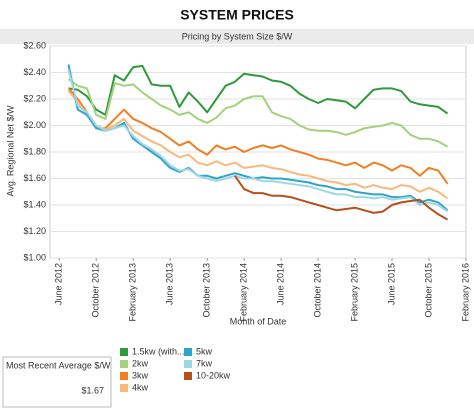  What do you see at coordinates (391, 284) in the screenshot?
I see `x-tick-label: June 2015` at bounding box center [391, 284].